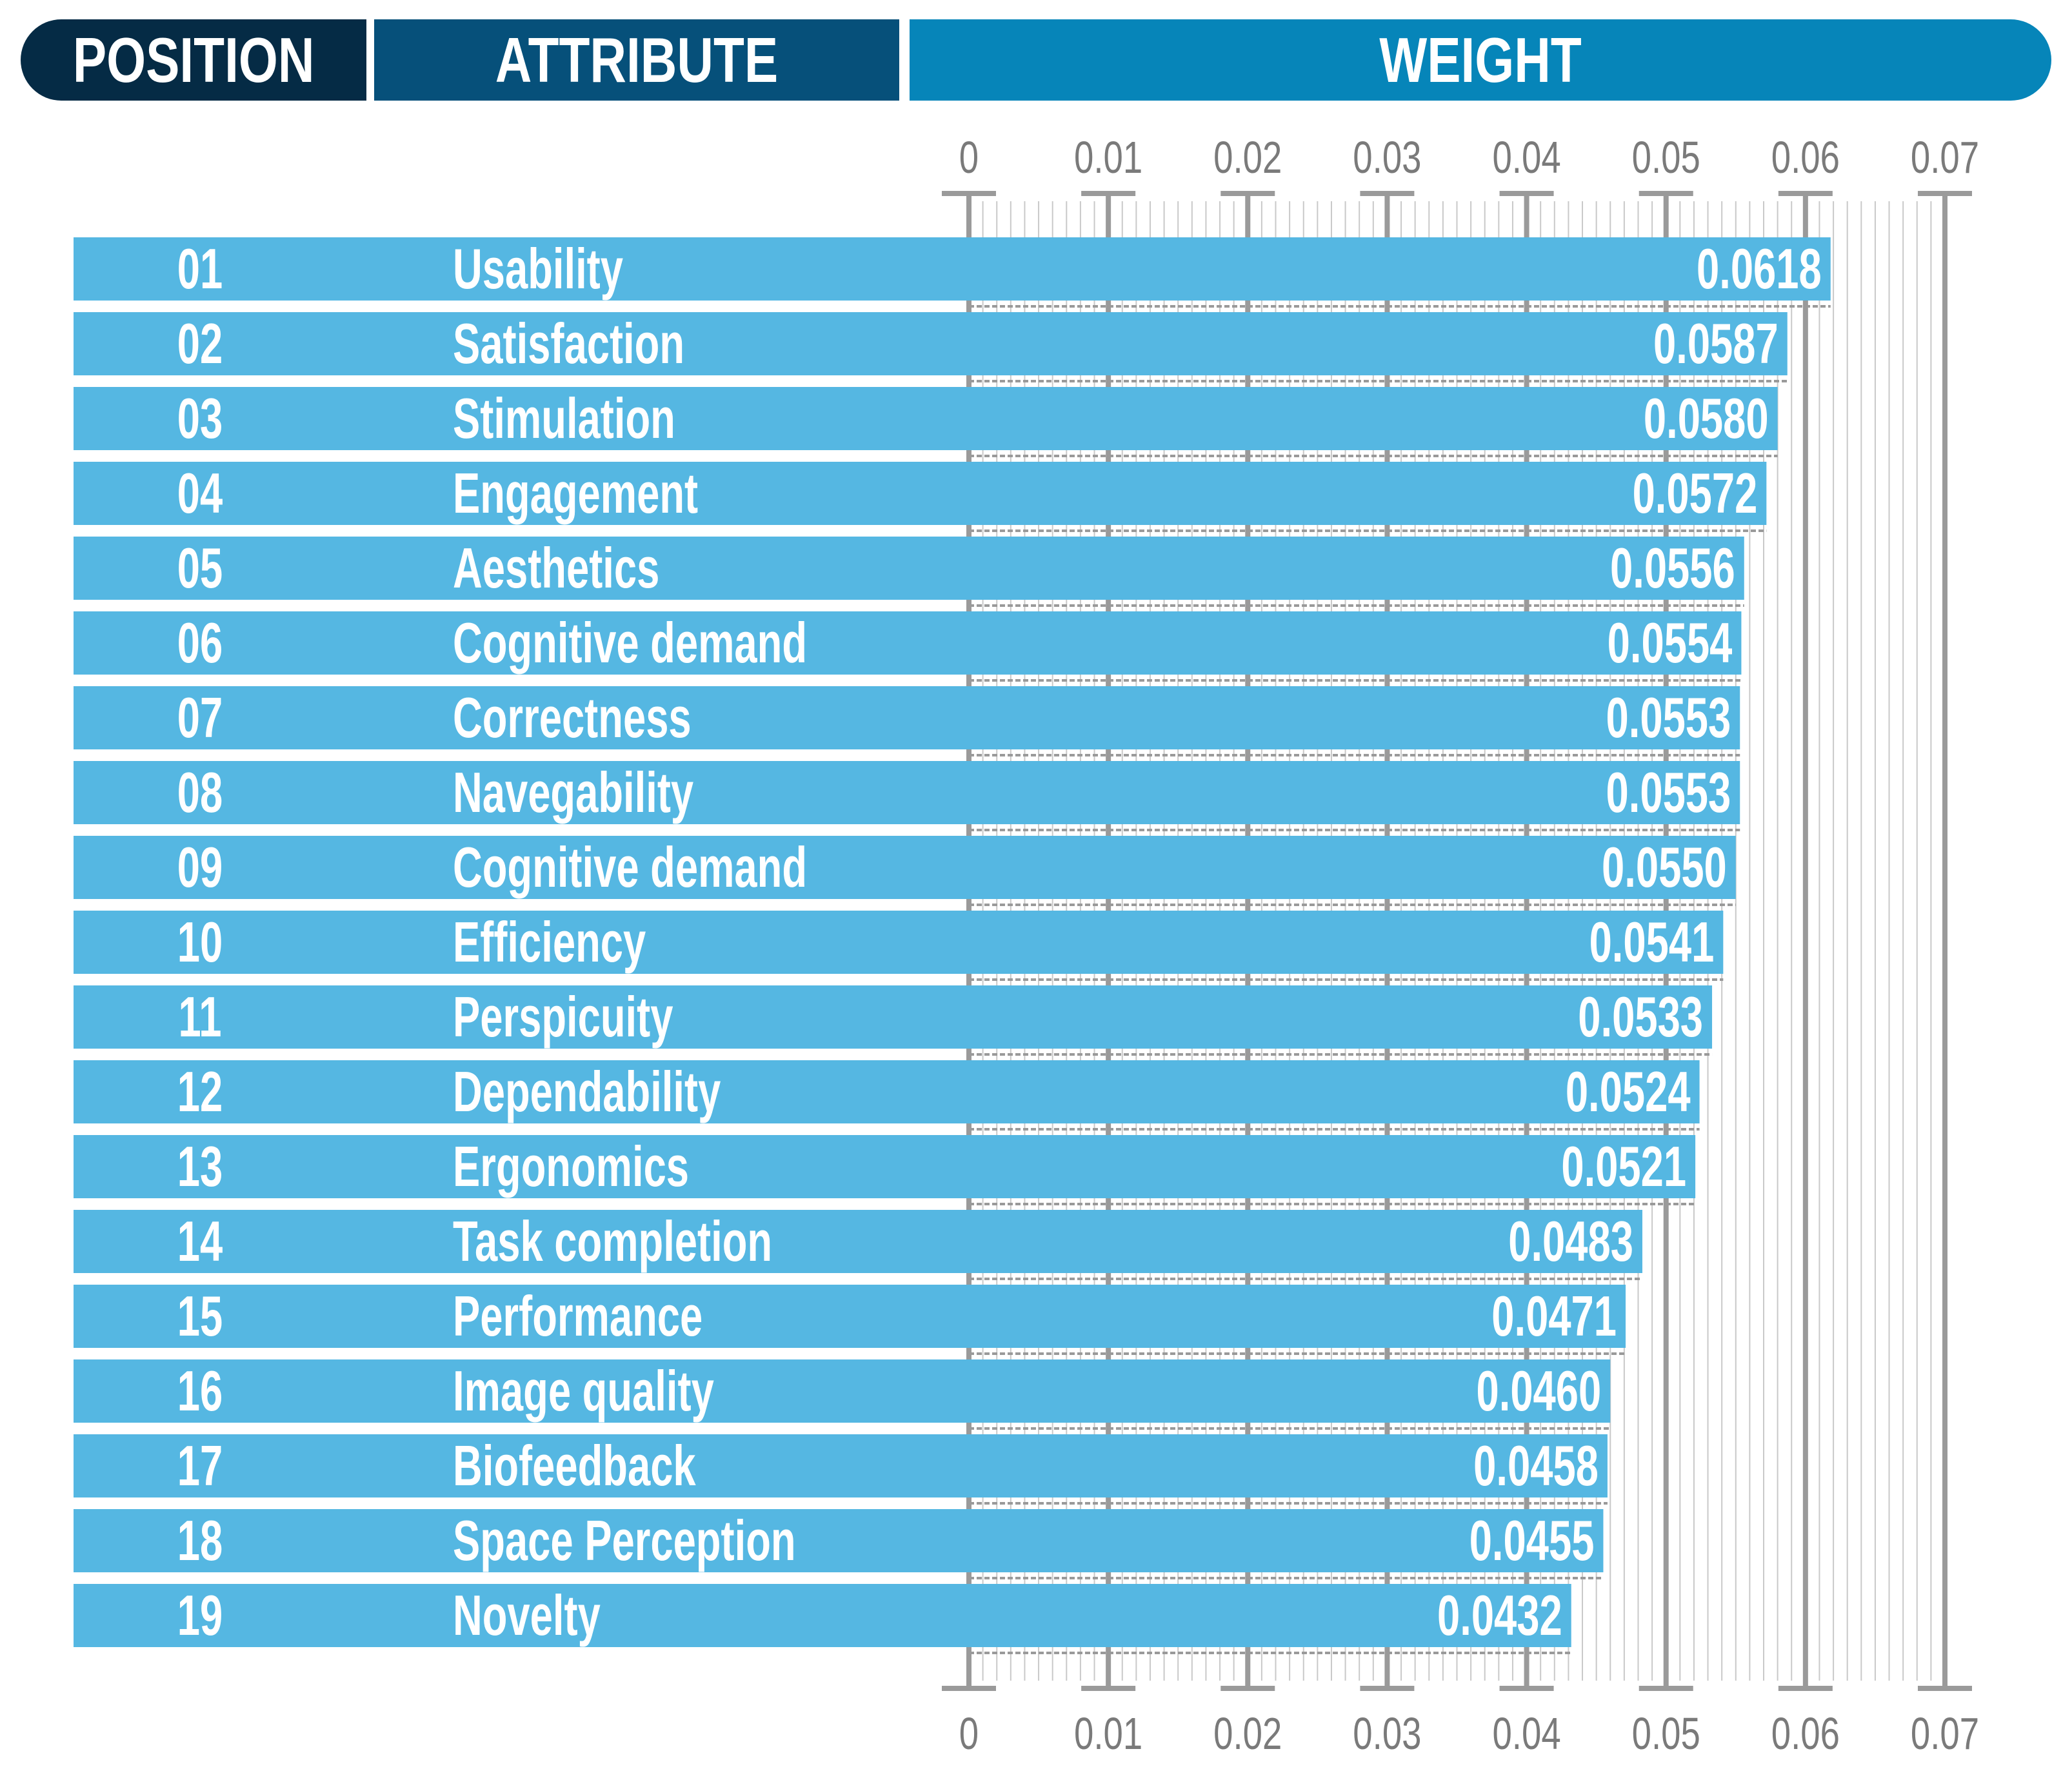 This screenshot has width=2072, height=1769. What do you see at coordinates (200, 644) in the screenshot?
I see `position-label: 06` at bounding box center [200, 644].